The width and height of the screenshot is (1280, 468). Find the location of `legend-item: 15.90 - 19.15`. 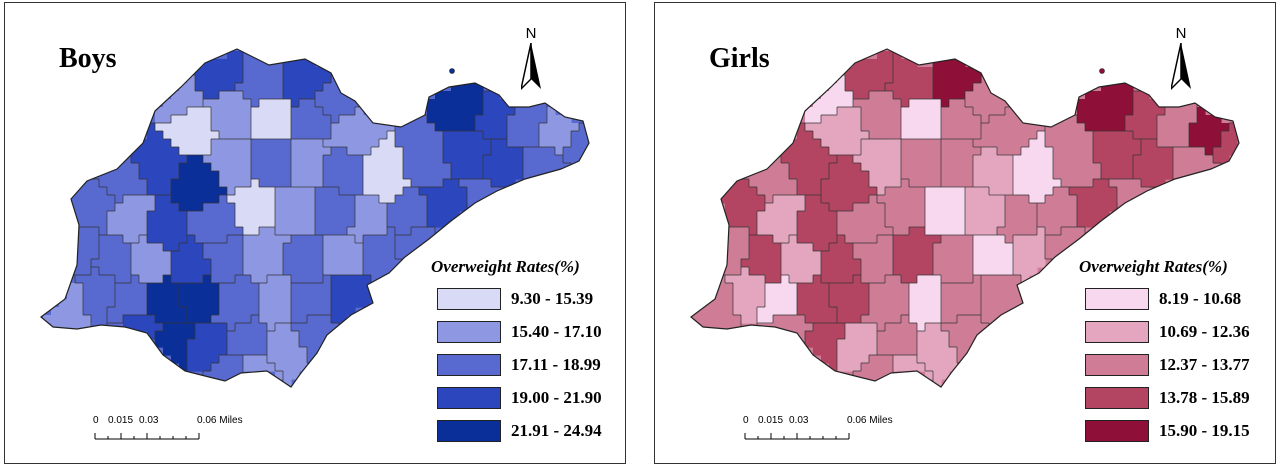

legend-item: 15.90 - 19.15 is located at coordinates (1174, 431).